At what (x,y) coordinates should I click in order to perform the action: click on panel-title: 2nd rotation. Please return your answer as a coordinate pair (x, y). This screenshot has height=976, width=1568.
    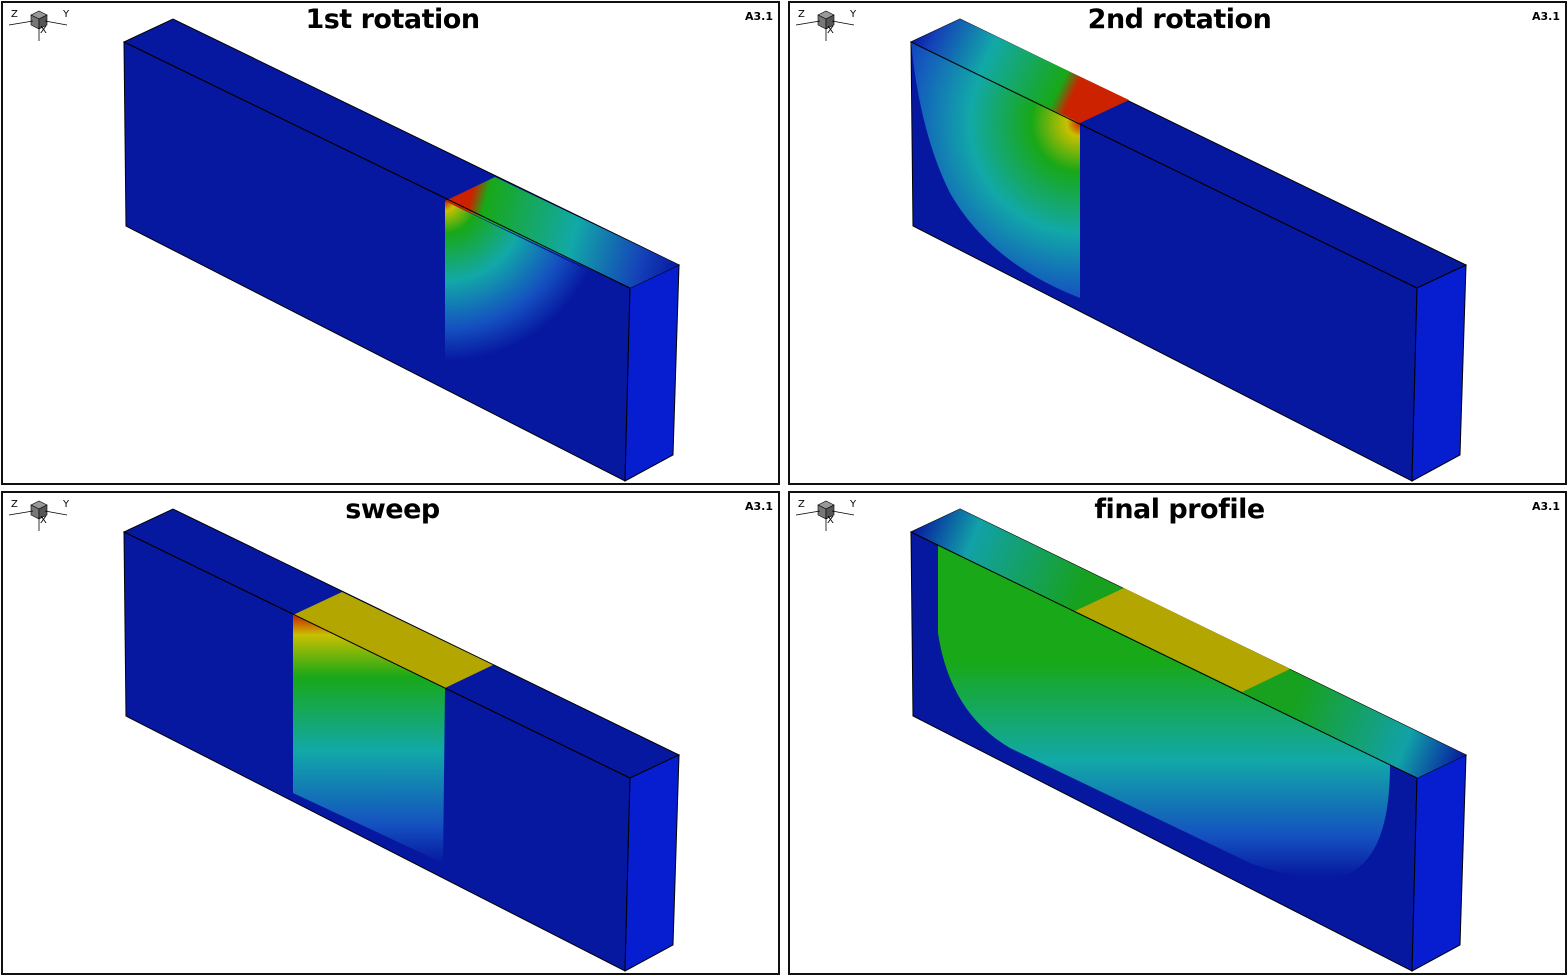
    Looking at the image, I should click on (1179, 19).